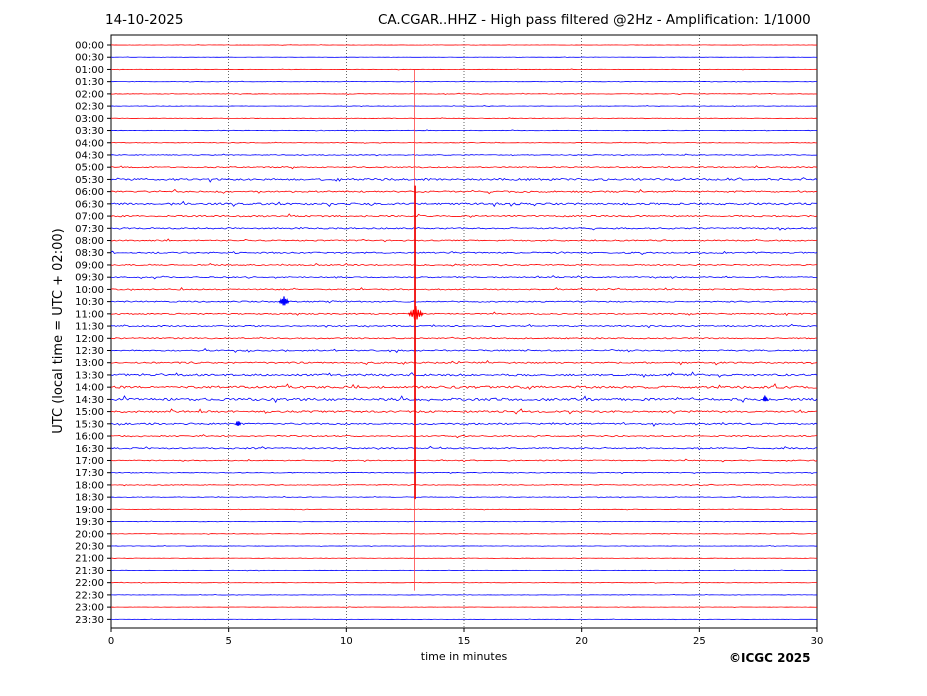  I want to click on y-tick-label: 23:30, so click(89, 620).